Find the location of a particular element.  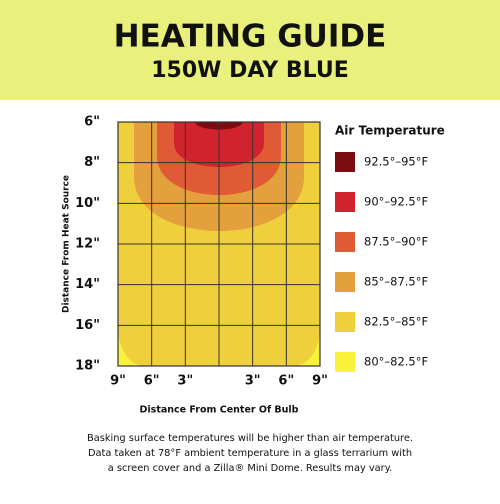

legend-label: 85°–87.5°F is located at coordinates (396, 282).